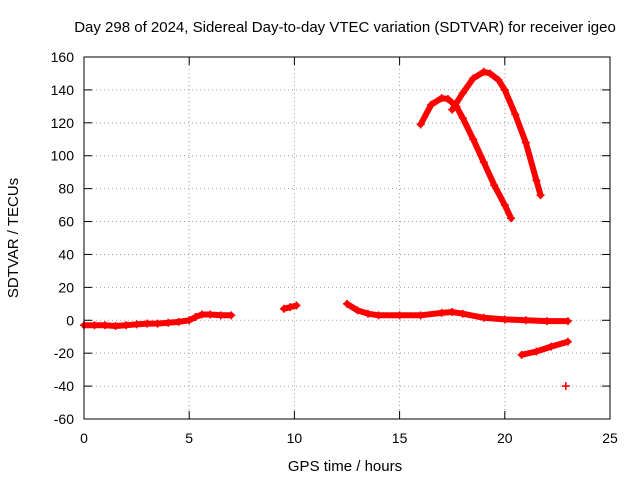 This screenshot has width=640, height=480. What do you see at coordinates (63, 57) in the screenshot?
I see `y-tick-label: 160` at bounding box center [63, 57].